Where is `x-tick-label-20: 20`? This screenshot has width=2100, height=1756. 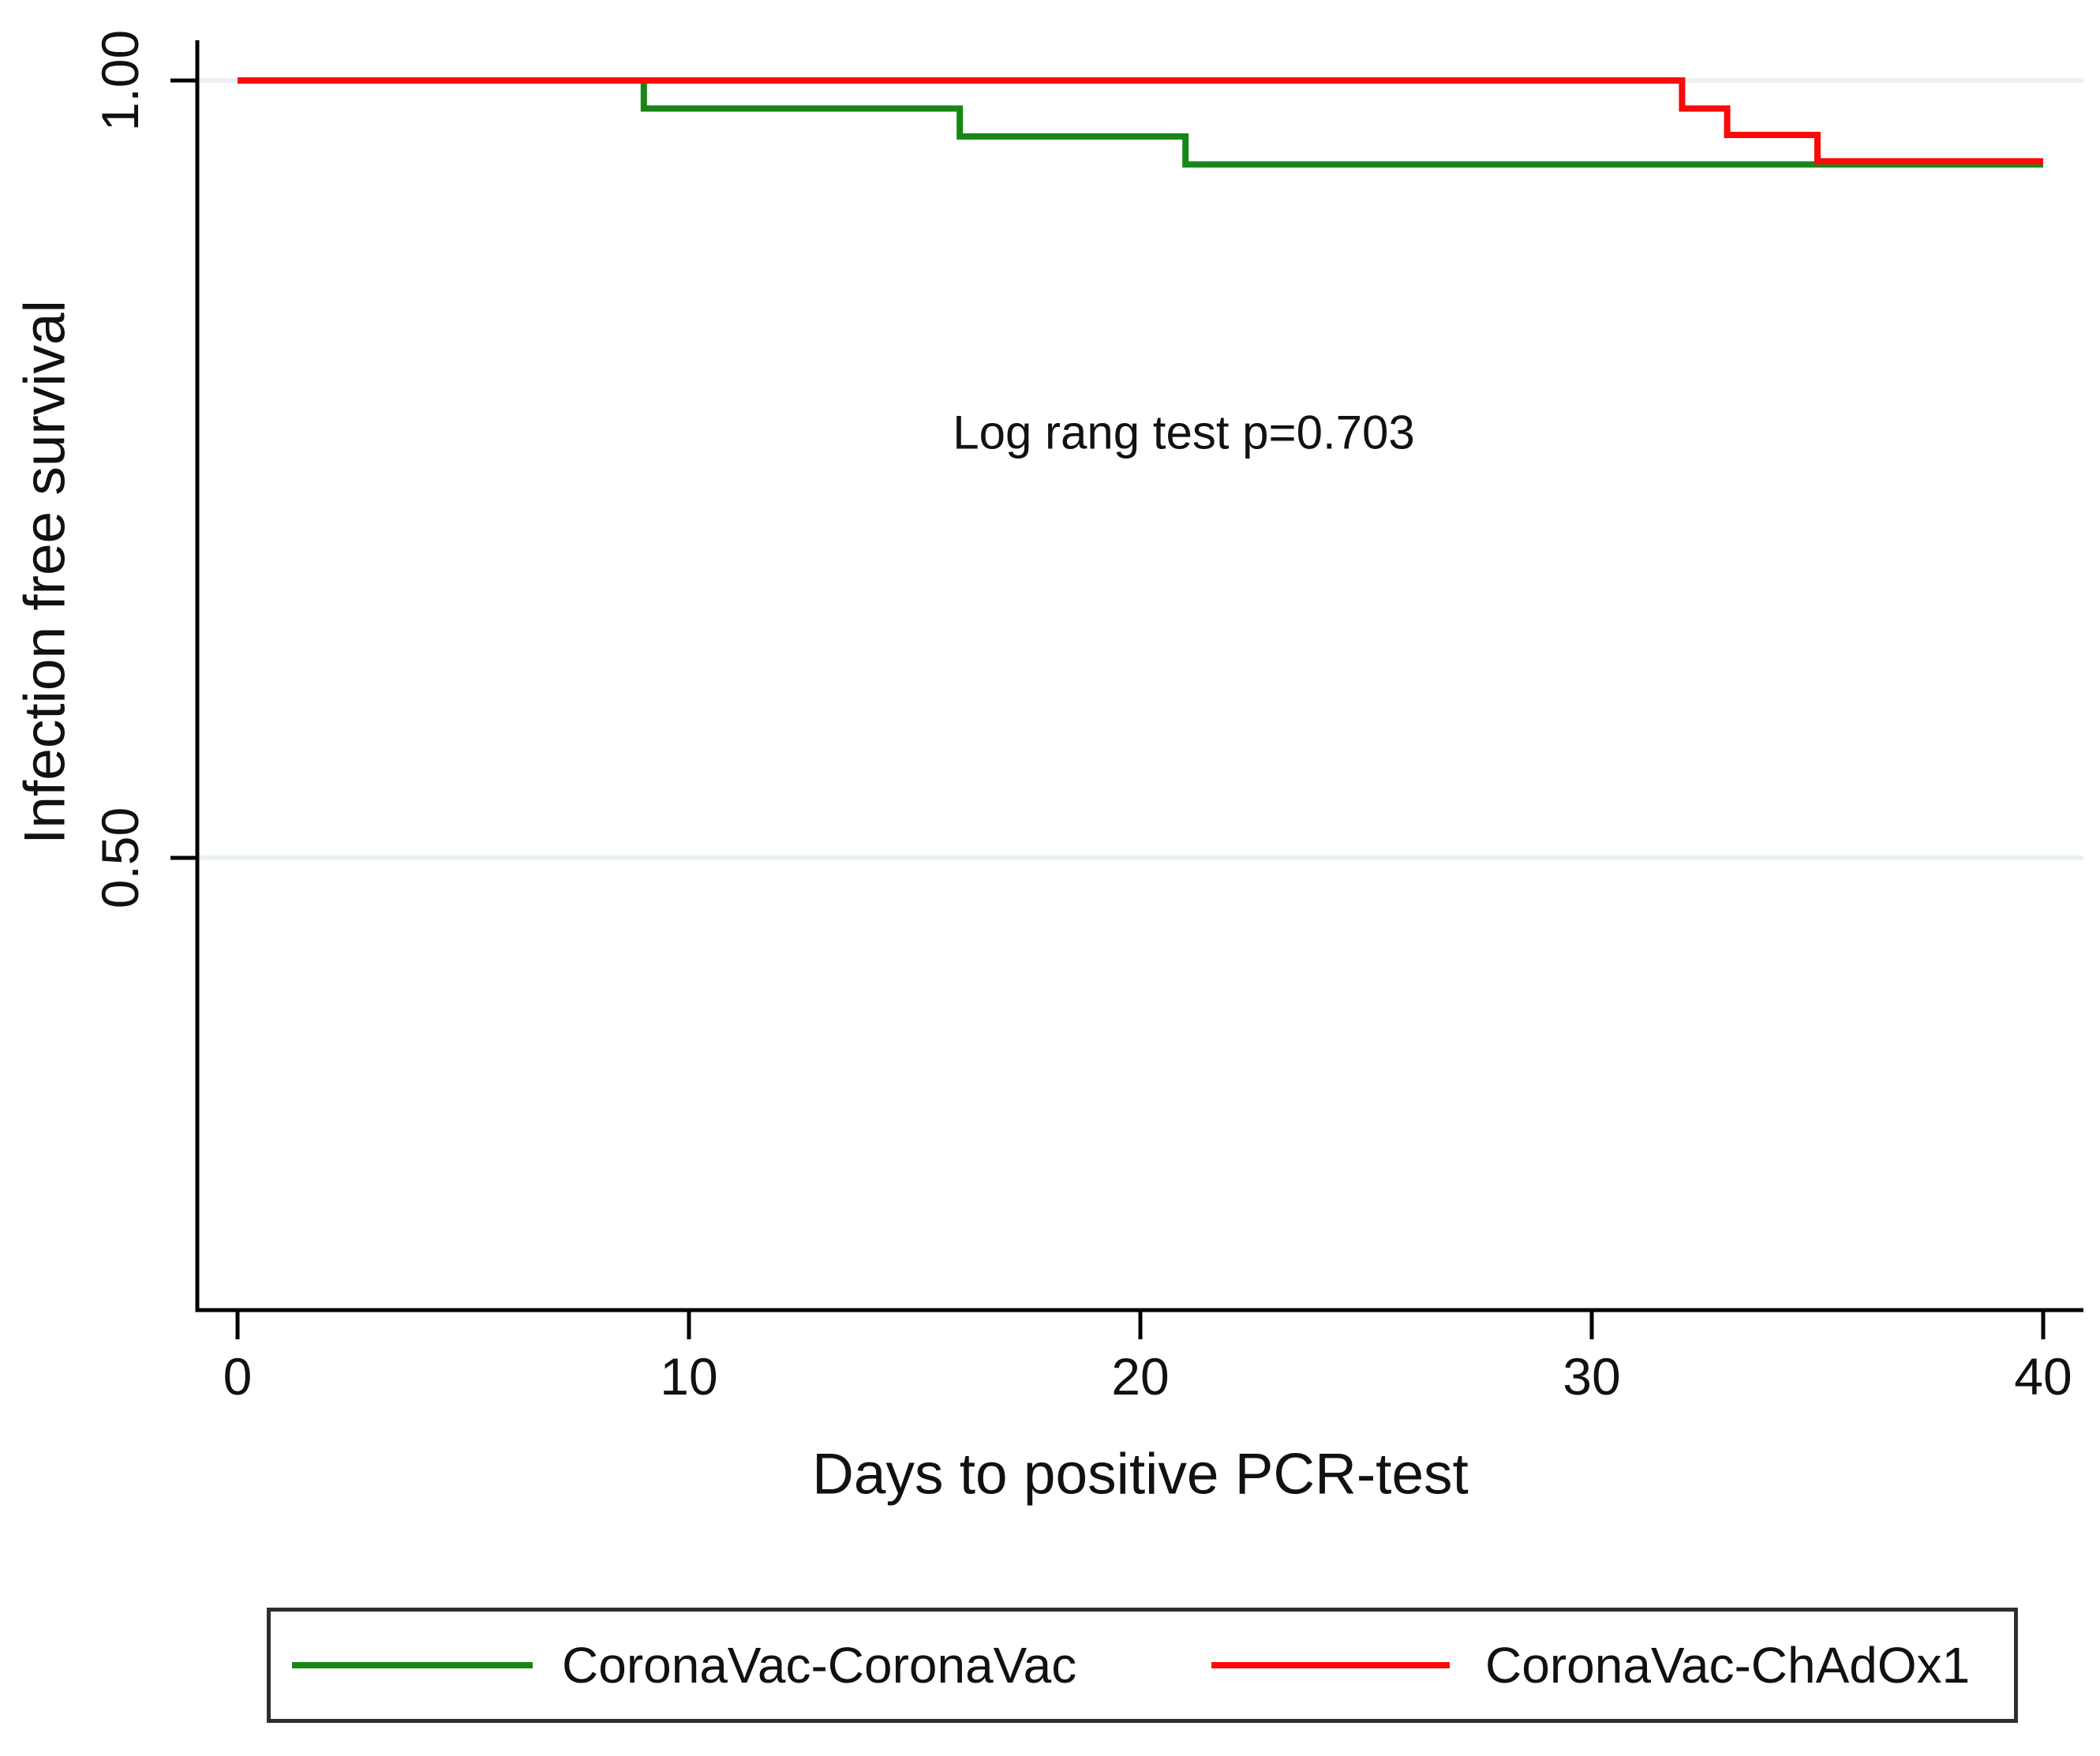 x-tick-label-20: 20 is located at coordinates (1140, 1376).